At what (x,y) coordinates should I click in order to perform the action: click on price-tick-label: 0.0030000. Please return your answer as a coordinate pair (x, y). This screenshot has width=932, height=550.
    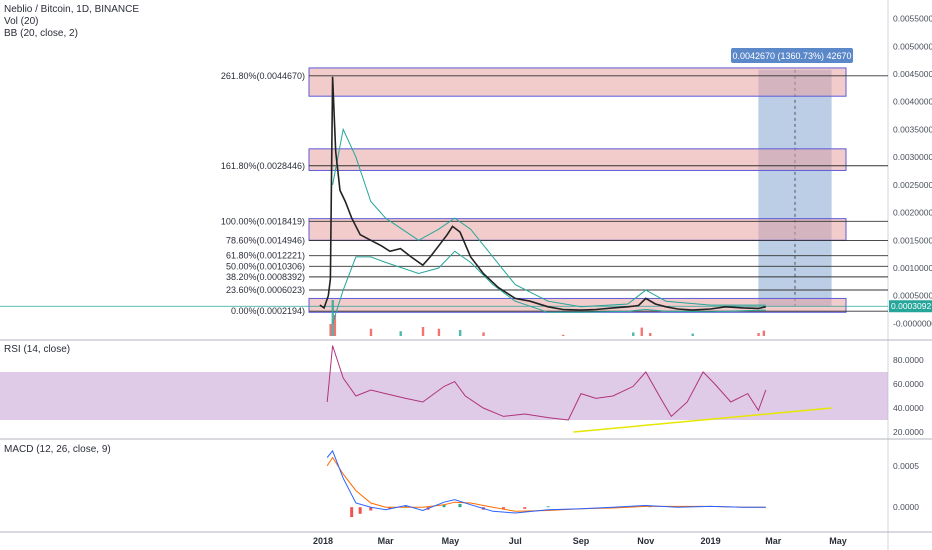
    Looking at the image, I should click on (912, 157).